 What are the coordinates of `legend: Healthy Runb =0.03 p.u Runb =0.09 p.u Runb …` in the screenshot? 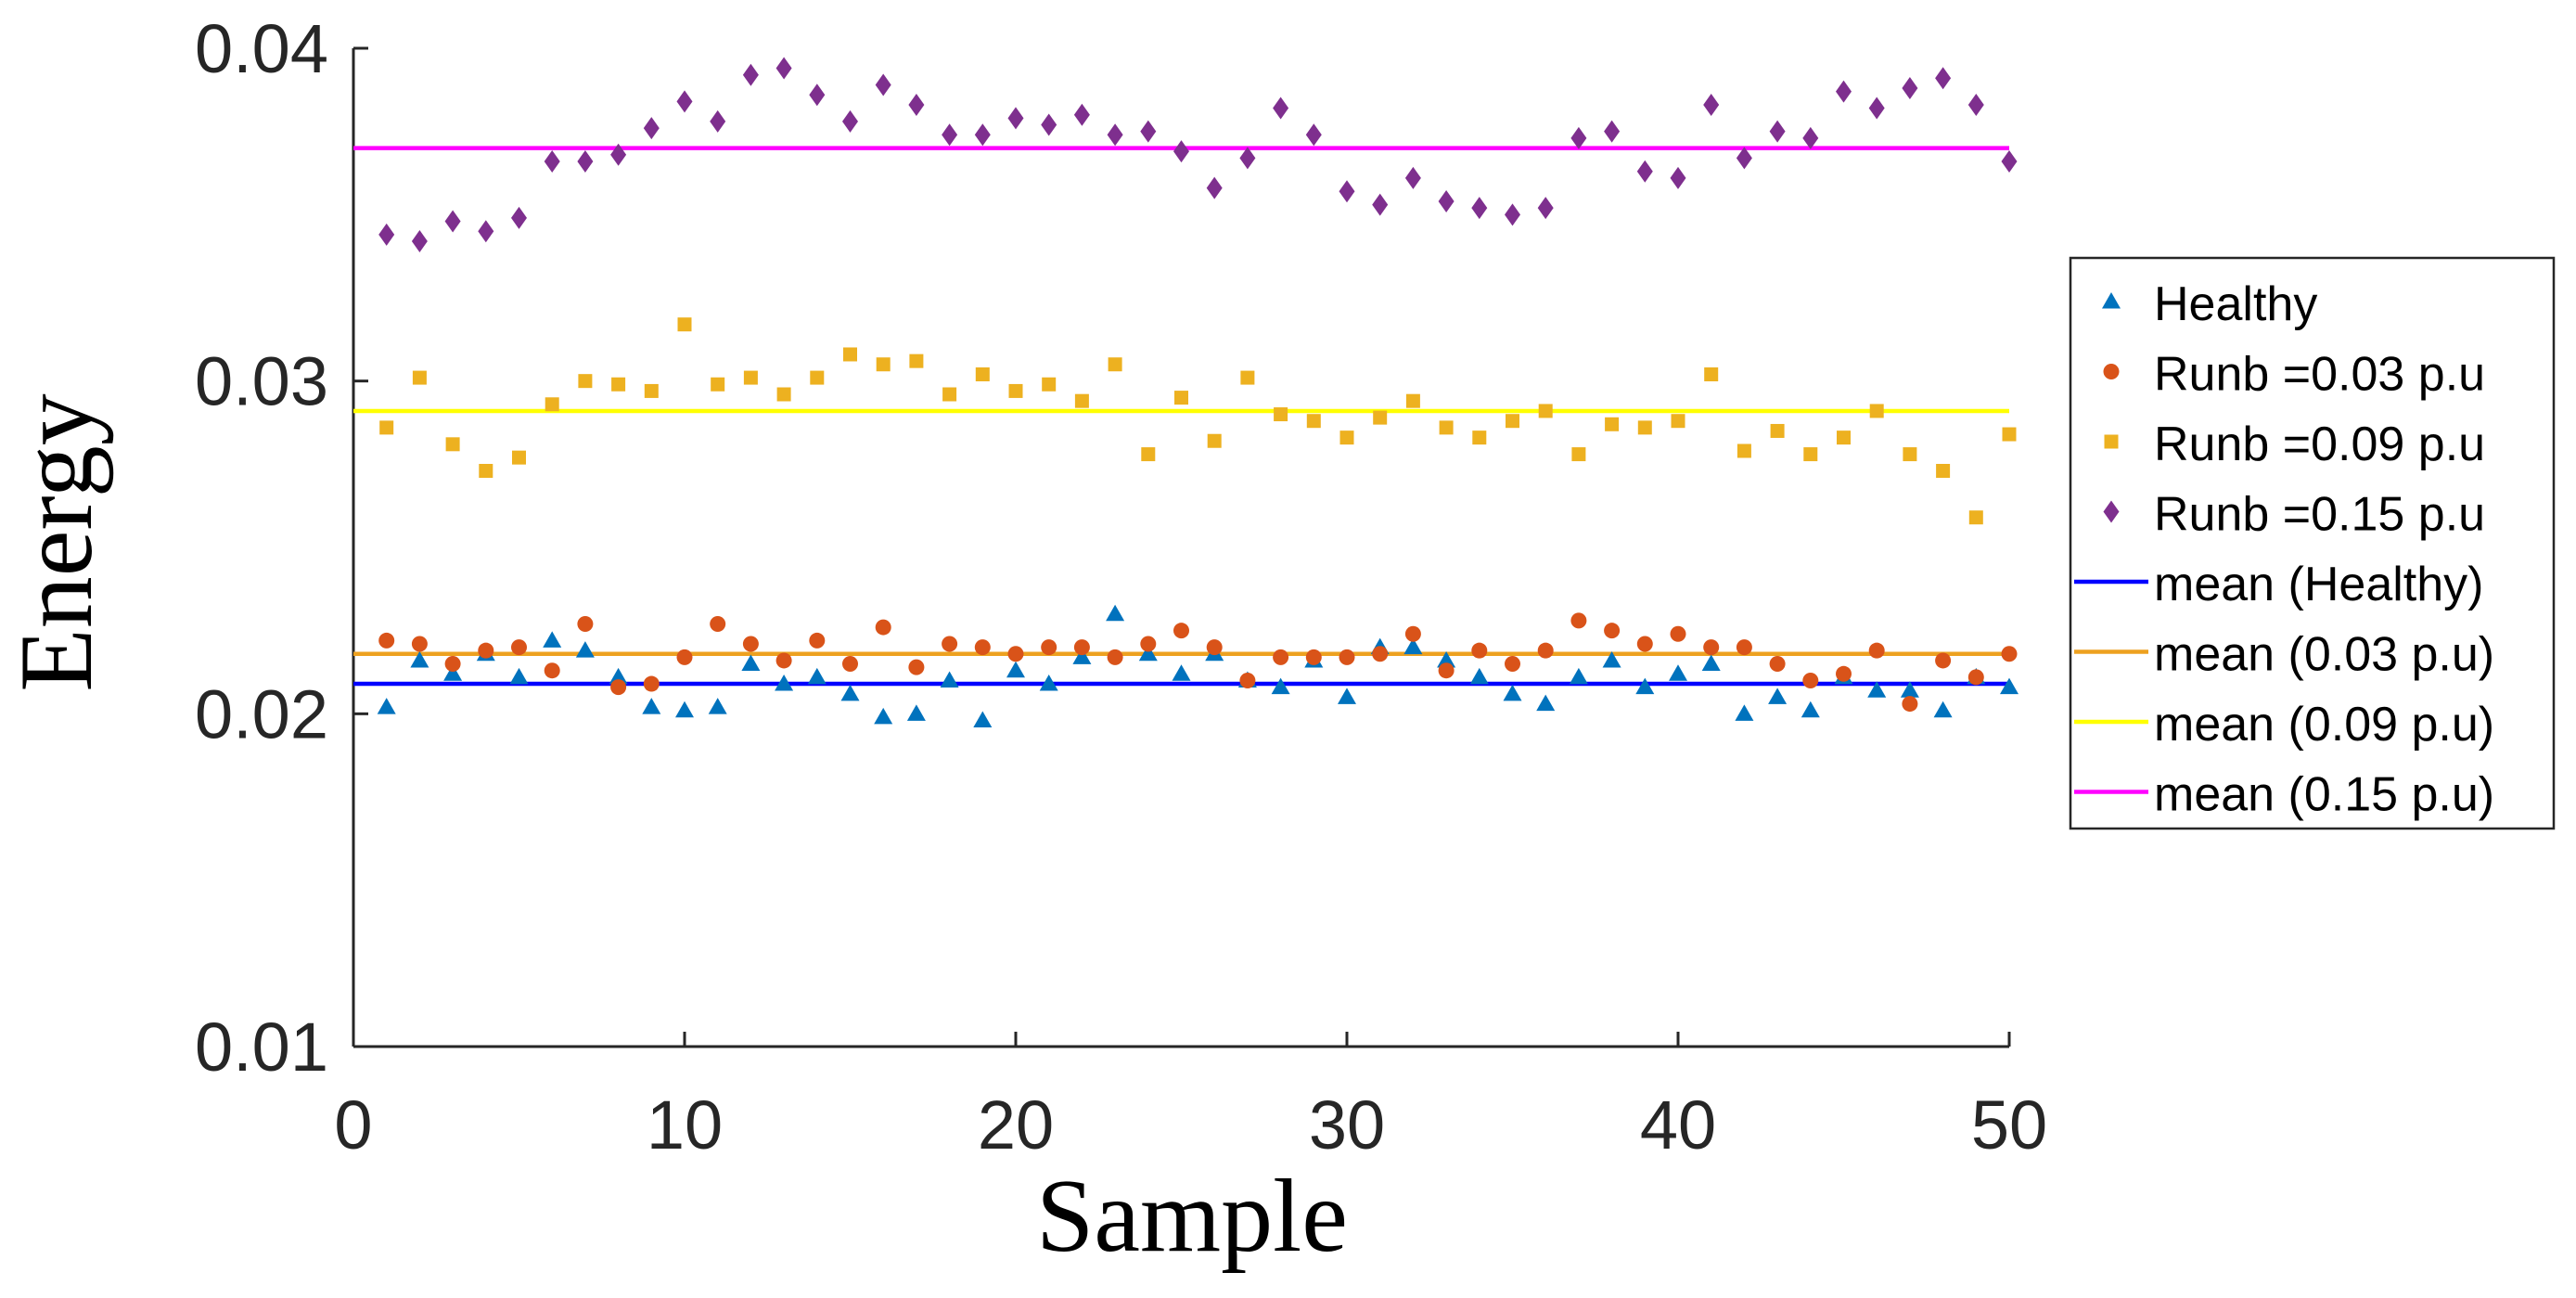 It's located at (2312, 543).